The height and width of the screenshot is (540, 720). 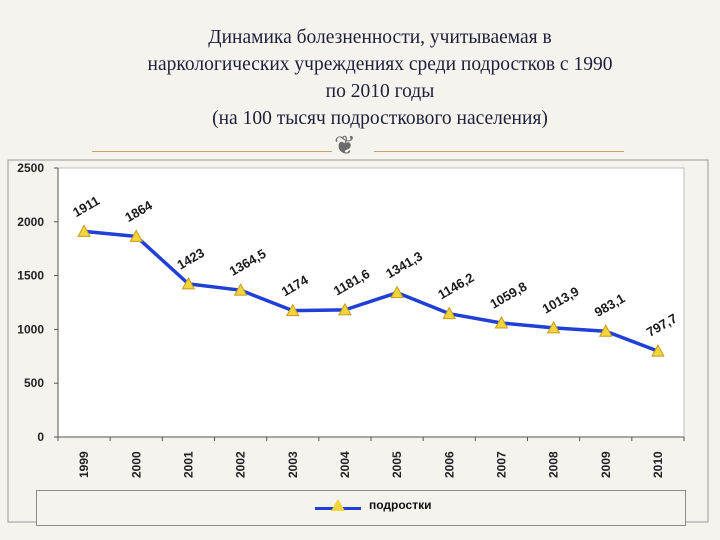 What do you see at coordinates (380, 37) in the screenshot?
I see `title-line-1: Динамика болезненности, учитываемая в` at bounding box center [380, 37].